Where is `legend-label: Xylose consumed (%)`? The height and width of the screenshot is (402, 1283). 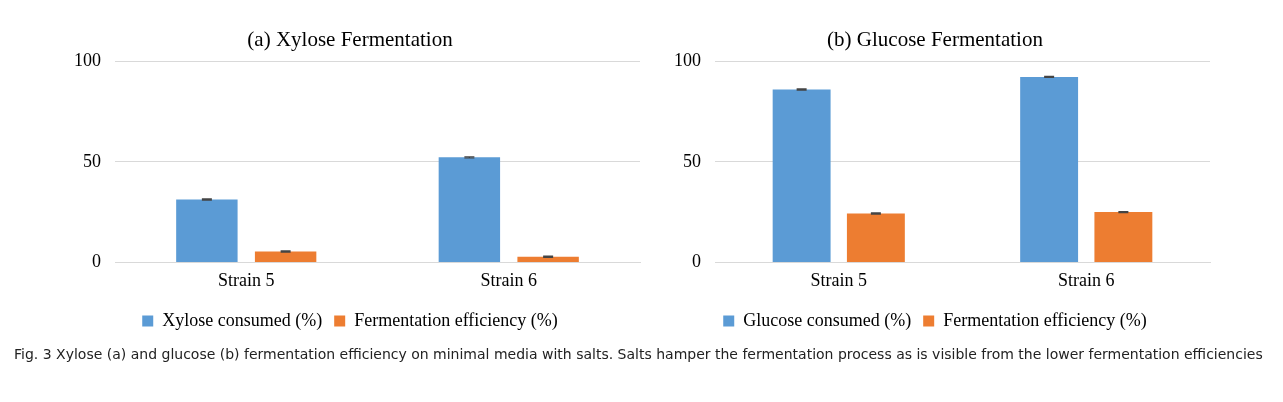
legend-label: Xylose consumed (%) is located at coordinates (242, 320).